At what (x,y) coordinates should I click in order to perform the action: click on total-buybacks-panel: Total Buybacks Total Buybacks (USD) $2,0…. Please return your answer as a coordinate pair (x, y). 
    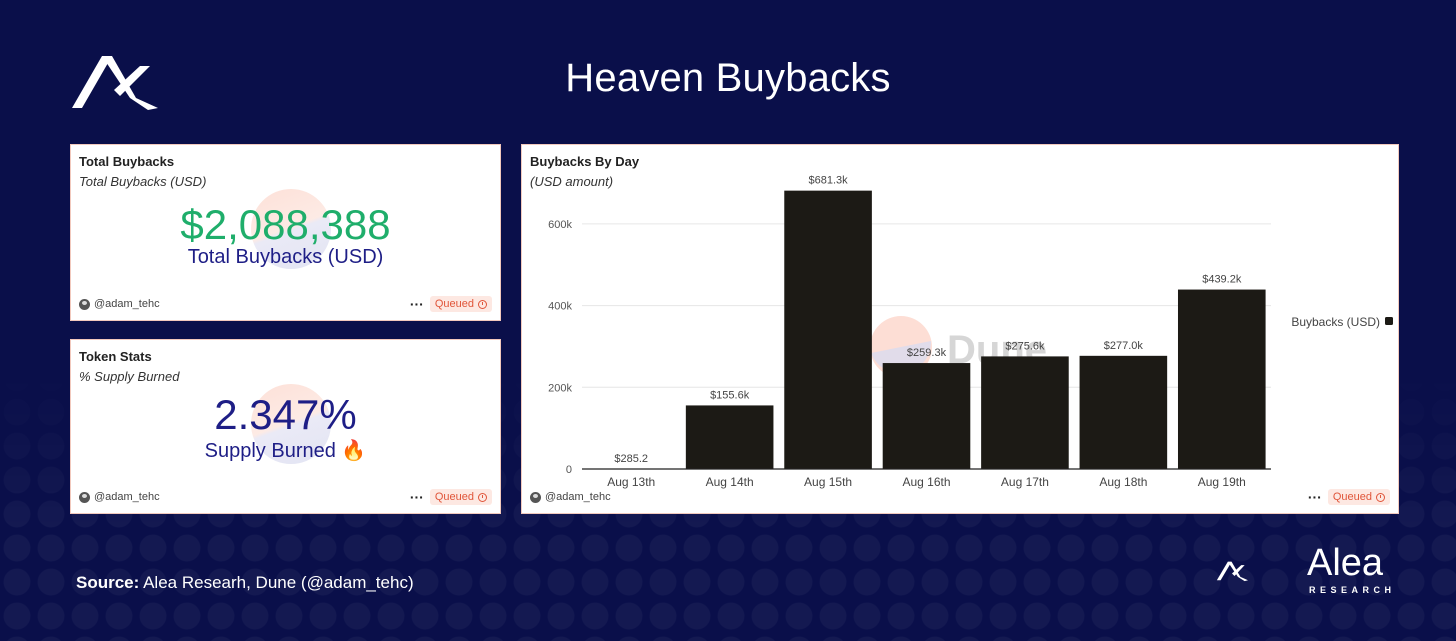
    Looking at the image, I should click on (285, 232).